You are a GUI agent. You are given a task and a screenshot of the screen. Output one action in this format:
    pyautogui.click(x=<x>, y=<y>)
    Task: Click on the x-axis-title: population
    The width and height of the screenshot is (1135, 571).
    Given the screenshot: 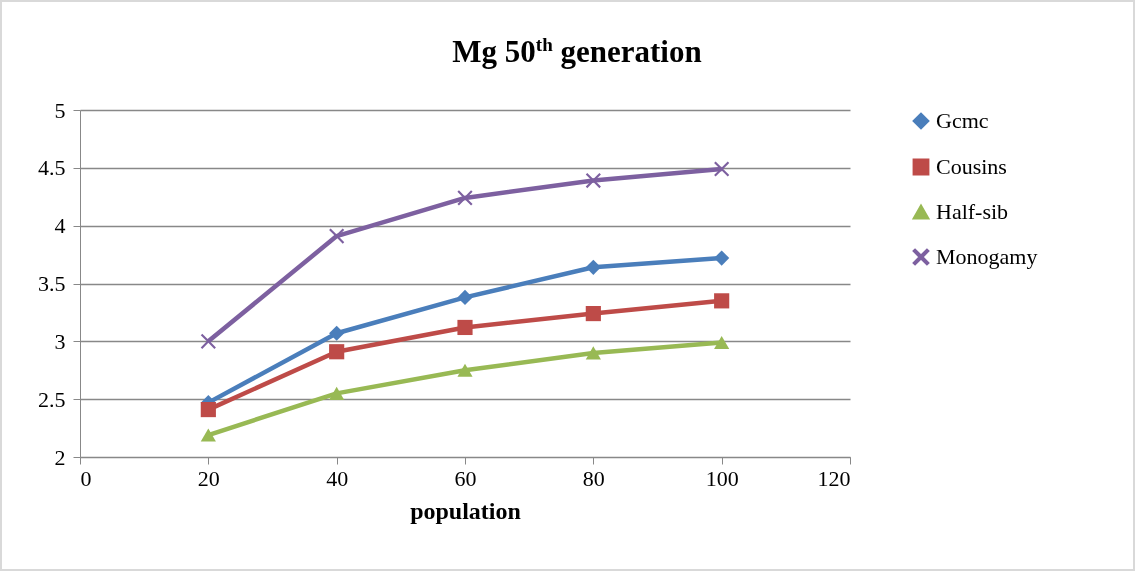 What is the action you would take?
    pyautogui.click(x=465, y=510)
    